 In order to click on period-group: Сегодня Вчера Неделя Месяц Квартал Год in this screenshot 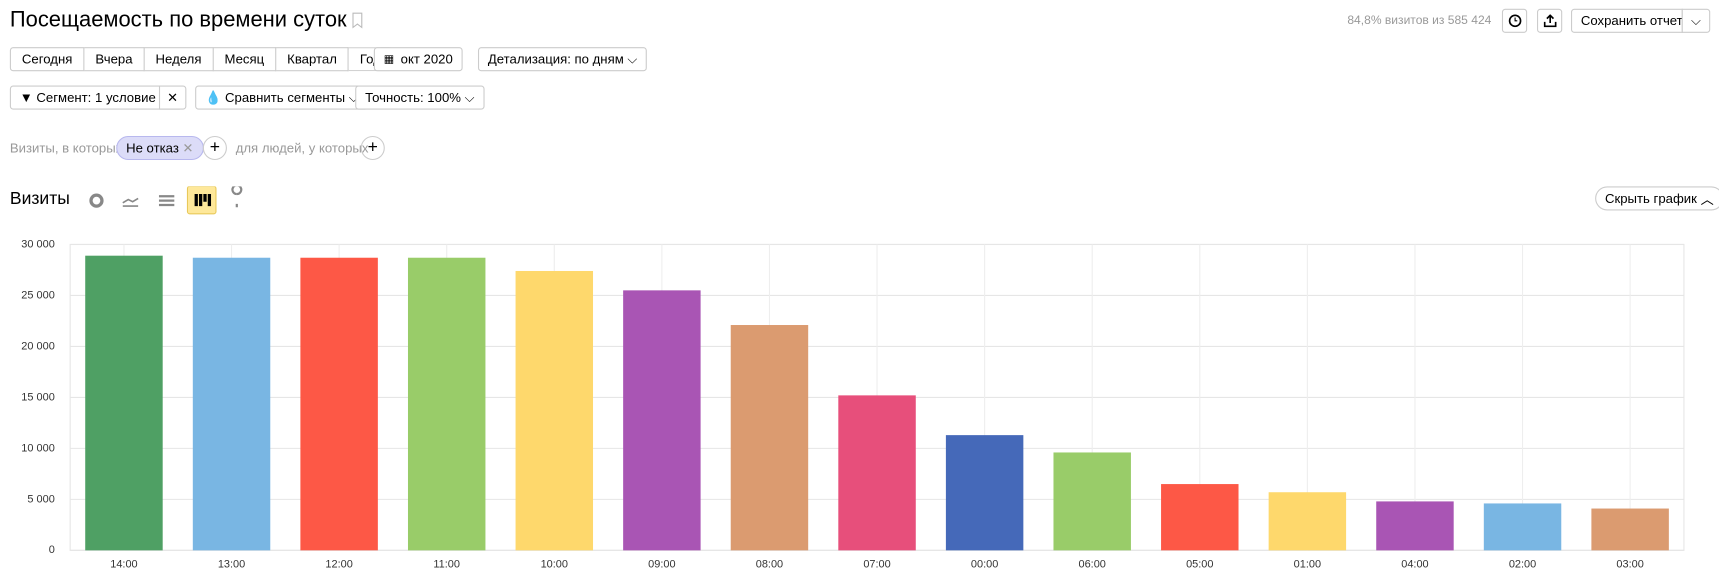, I will do `click(201, 59)`.